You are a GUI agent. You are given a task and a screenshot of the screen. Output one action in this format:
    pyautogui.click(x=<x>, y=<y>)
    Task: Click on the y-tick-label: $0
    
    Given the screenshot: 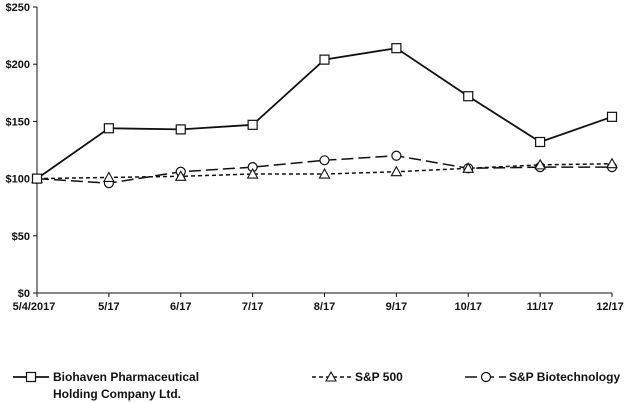 What is the action you would take?
    pyautogui.click(x=24, y=294)
    